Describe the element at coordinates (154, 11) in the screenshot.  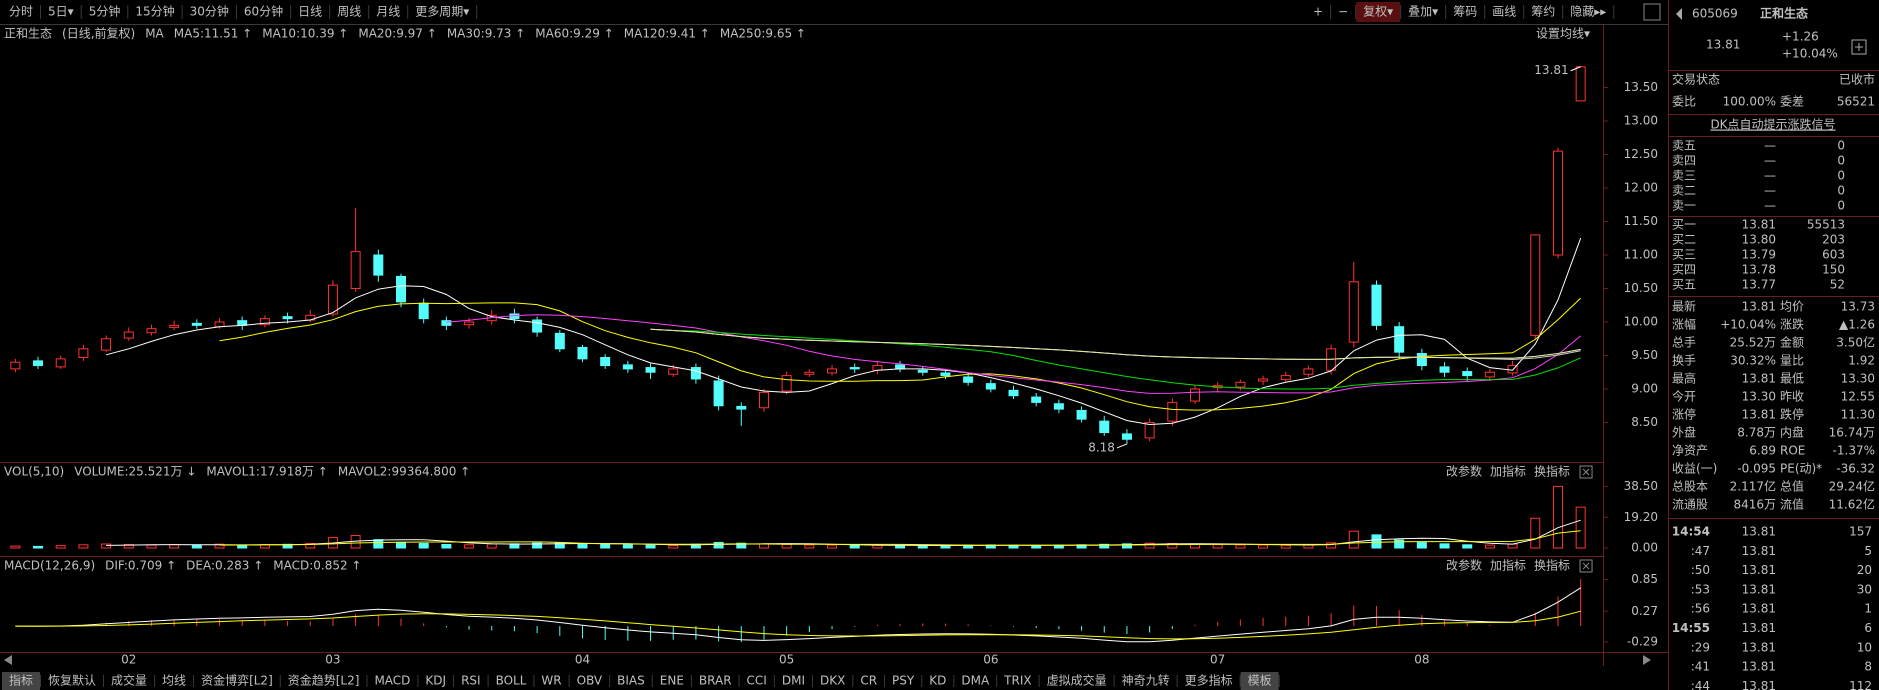
I see `tab: 15分钟` at that location.